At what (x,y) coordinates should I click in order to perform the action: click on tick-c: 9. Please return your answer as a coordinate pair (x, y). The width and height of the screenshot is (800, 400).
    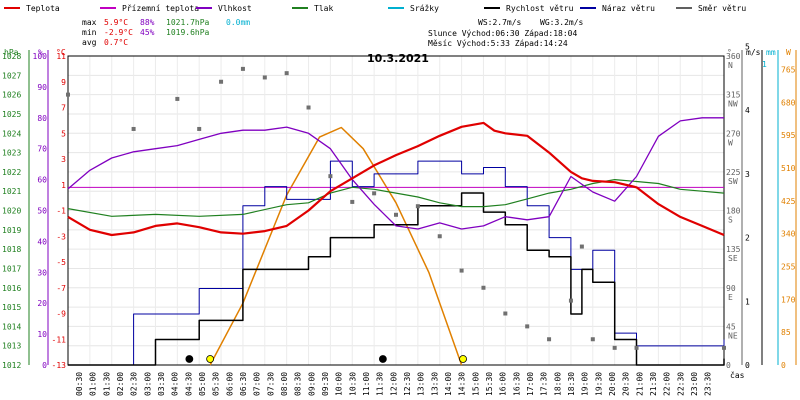
    Looking at the image, I should click on (63, 82).